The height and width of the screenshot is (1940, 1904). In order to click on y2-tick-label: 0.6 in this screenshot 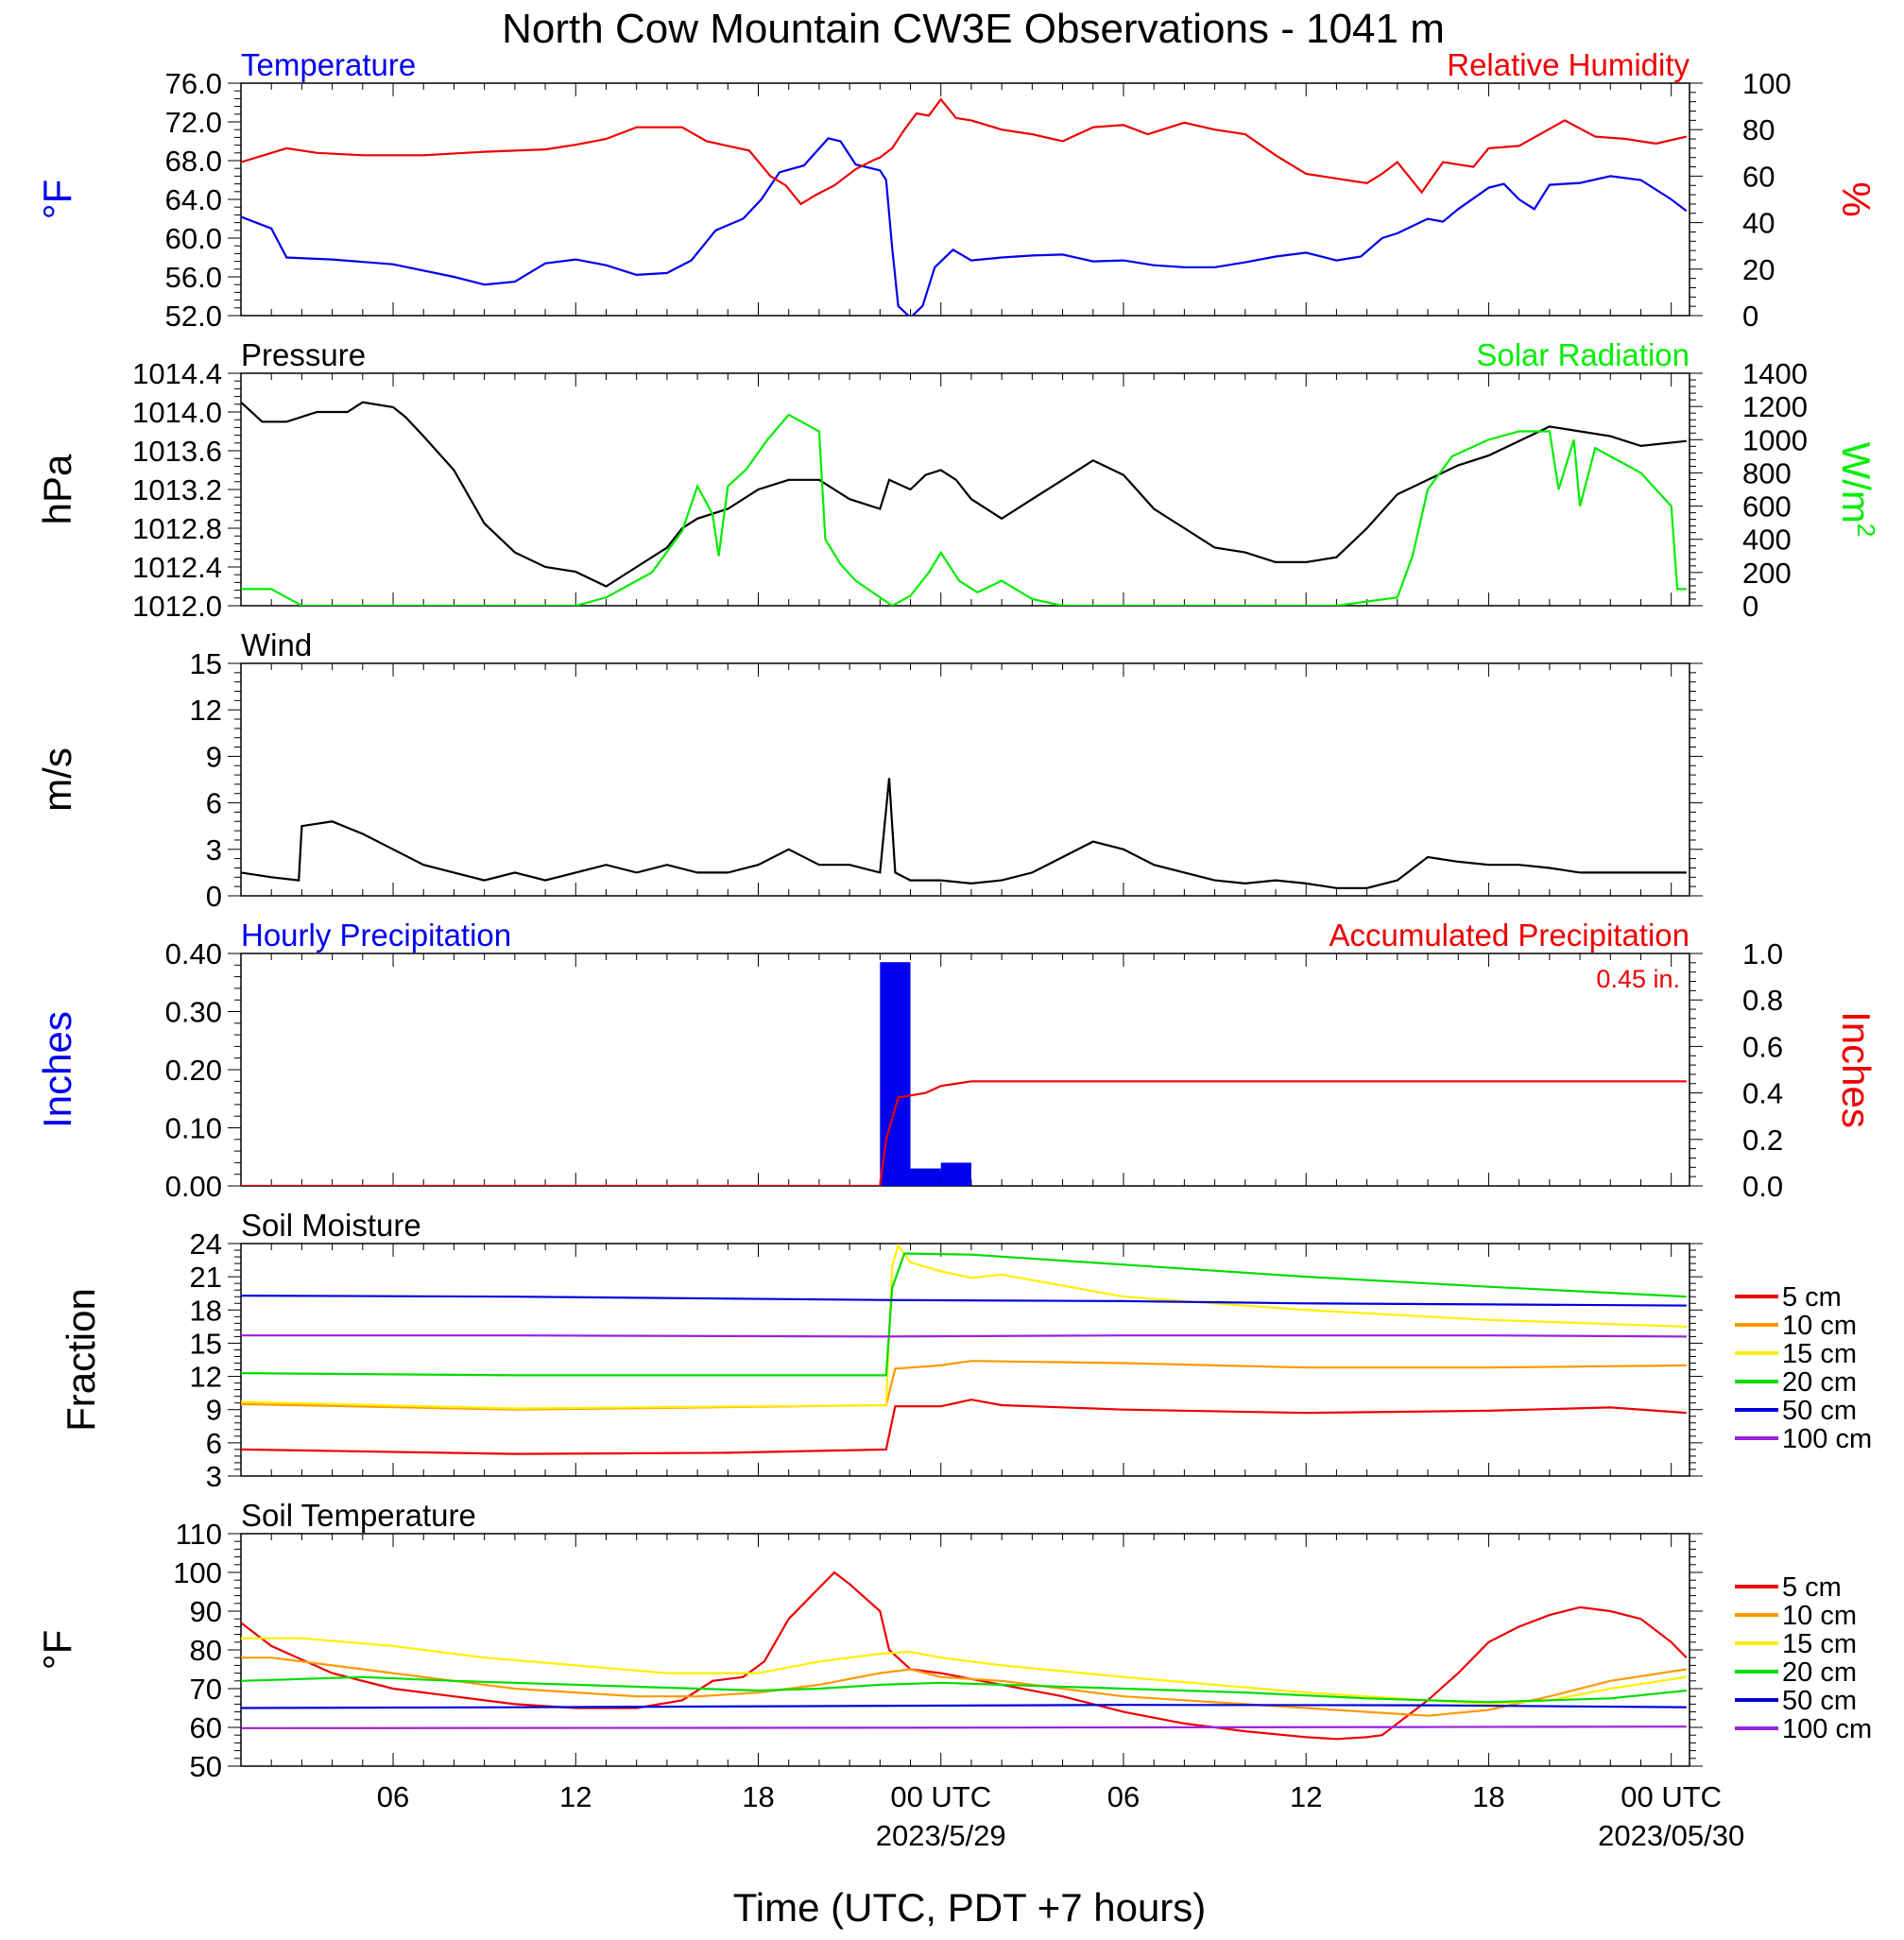, I will do `click(1763, 1046)`.